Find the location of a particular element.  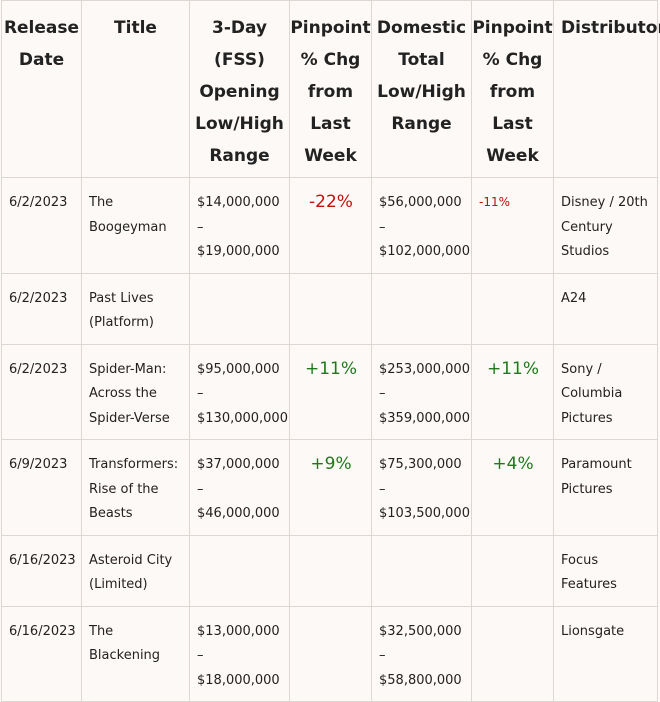

cell-line: Lionsgate is located at coordinates (593, 631).